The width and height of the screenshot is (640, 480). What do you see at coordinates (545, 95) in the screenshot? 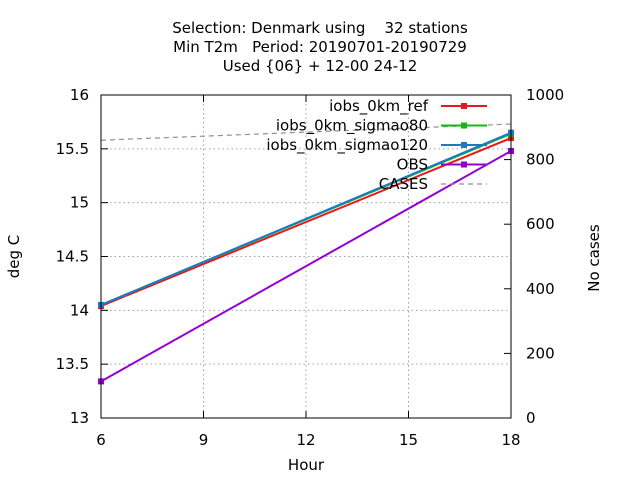
I see `y2-tick-label-5: 1000` at bounding box center [545, 95].